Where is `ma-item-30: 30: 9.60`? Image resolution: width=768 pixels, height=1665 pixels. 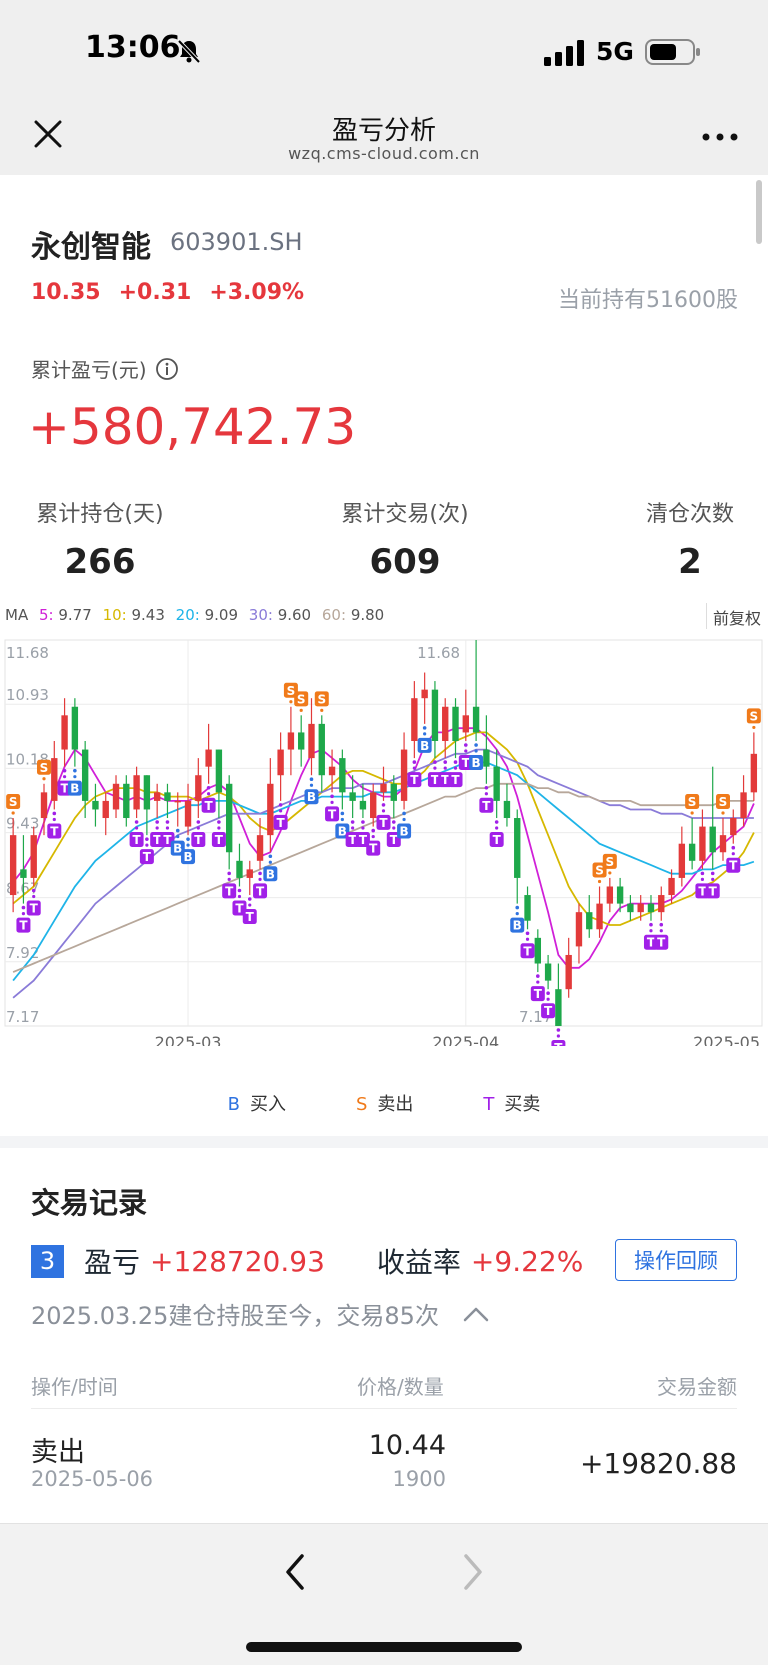
ma-item-30: 30: 9.60 is located at coordinates (280, 615).